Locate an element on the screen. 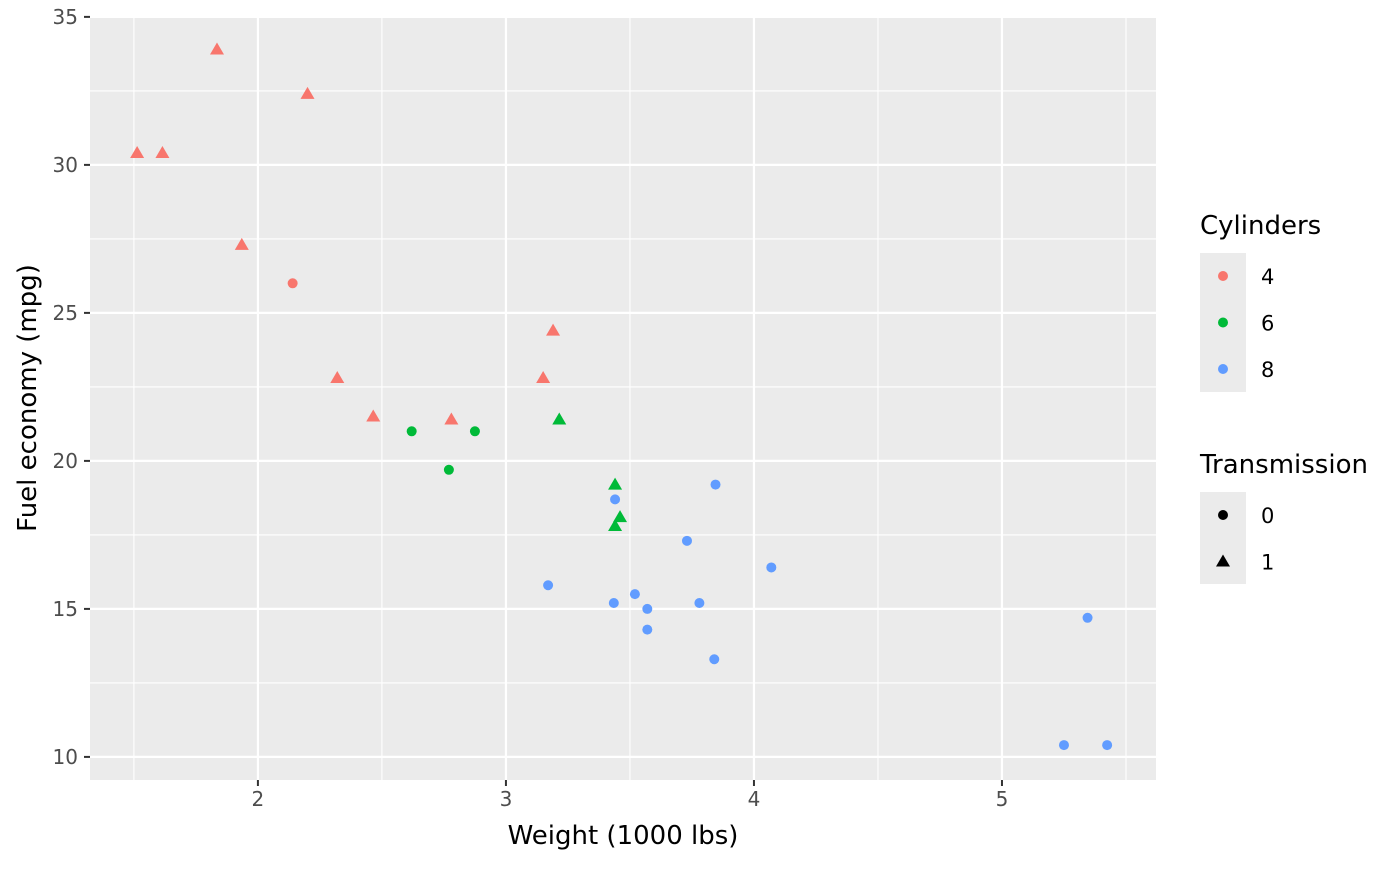 The image size is (1400, 870). y-axis-label: Fuel economy (mpg) is located at coordinates (28, 398).